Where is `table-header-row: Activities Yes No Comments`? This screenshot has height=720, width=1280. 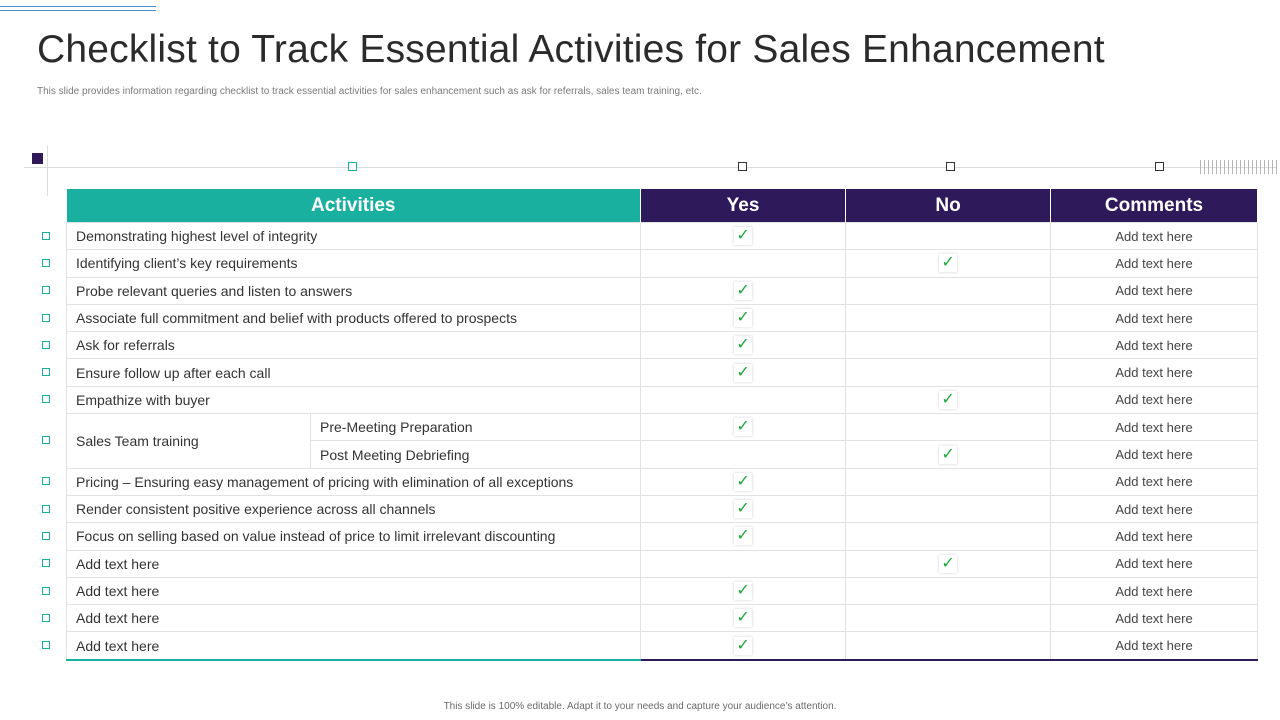
table-header-row: Activities Yes No Comments is located at coordinates (662, 206).